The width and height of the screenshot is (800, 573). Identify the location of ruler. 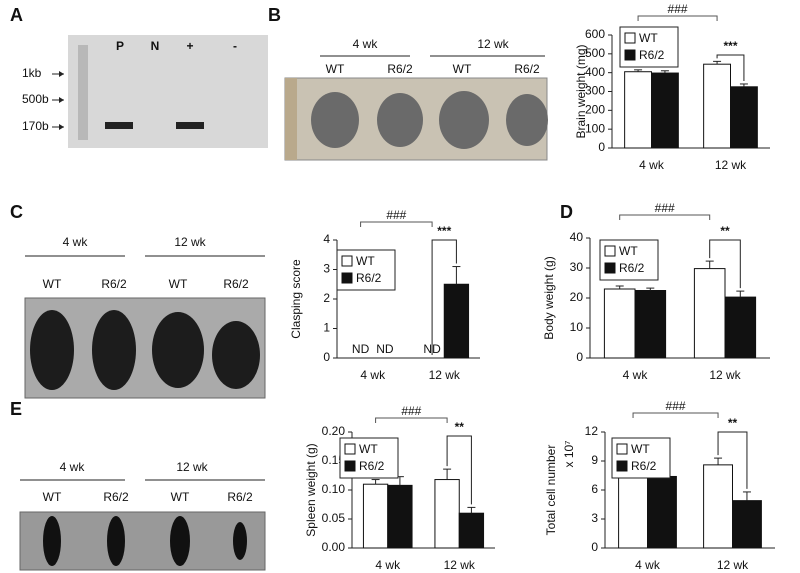
(291, 119).